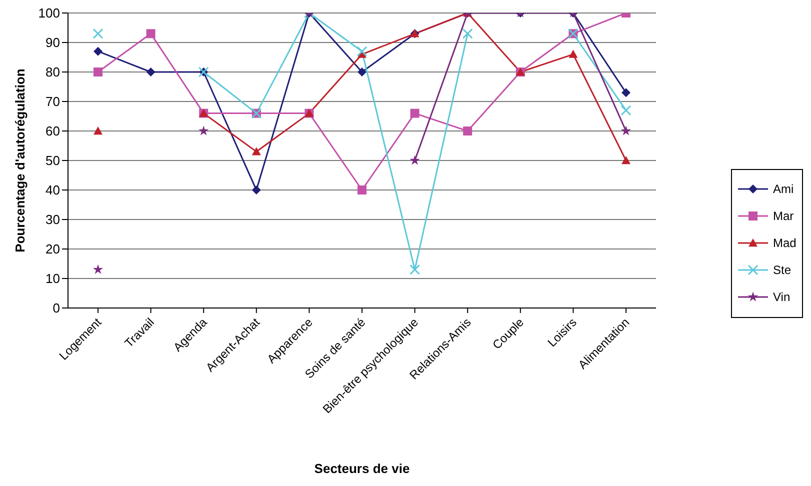  Describe the element at coordinates (20, 160) in the screenshot. I see `y-axis-title: Pourcentage d'autorégulation` at that location.